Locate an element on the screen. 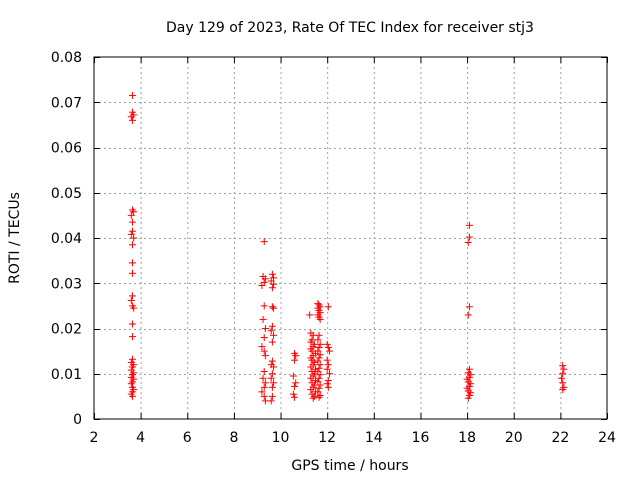  y-axis-label: ROTI / TECUs is located at coordinates (15, 238).